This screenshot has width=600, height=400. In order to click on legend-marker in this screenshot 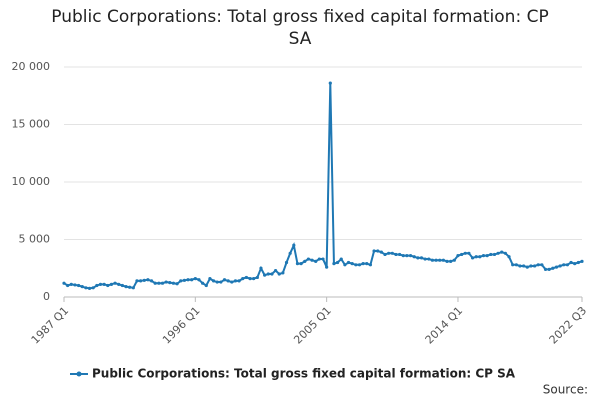, I will do `click(79, 374)`.